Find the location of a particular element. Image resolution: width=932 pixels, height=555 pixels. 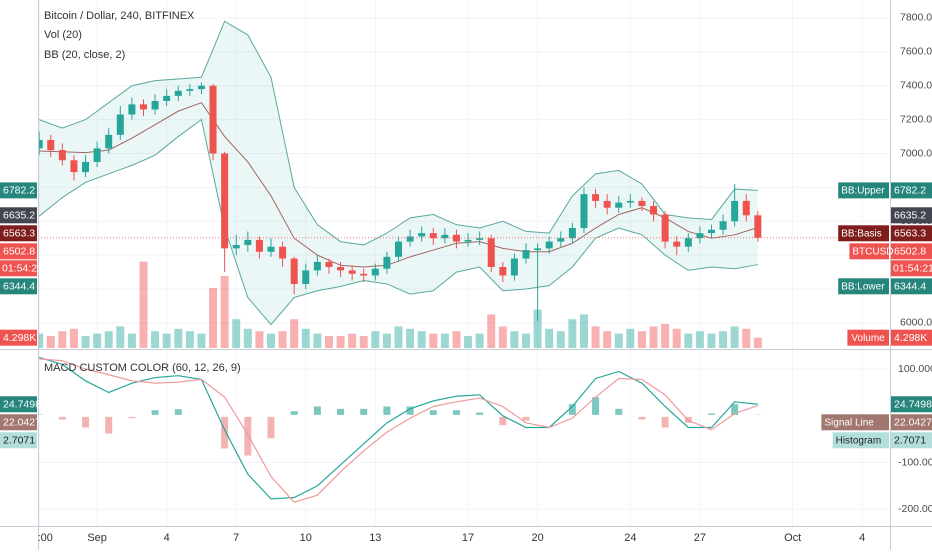

indicator-label: BB (20, close, 2) is located at coordinates (84, 55).